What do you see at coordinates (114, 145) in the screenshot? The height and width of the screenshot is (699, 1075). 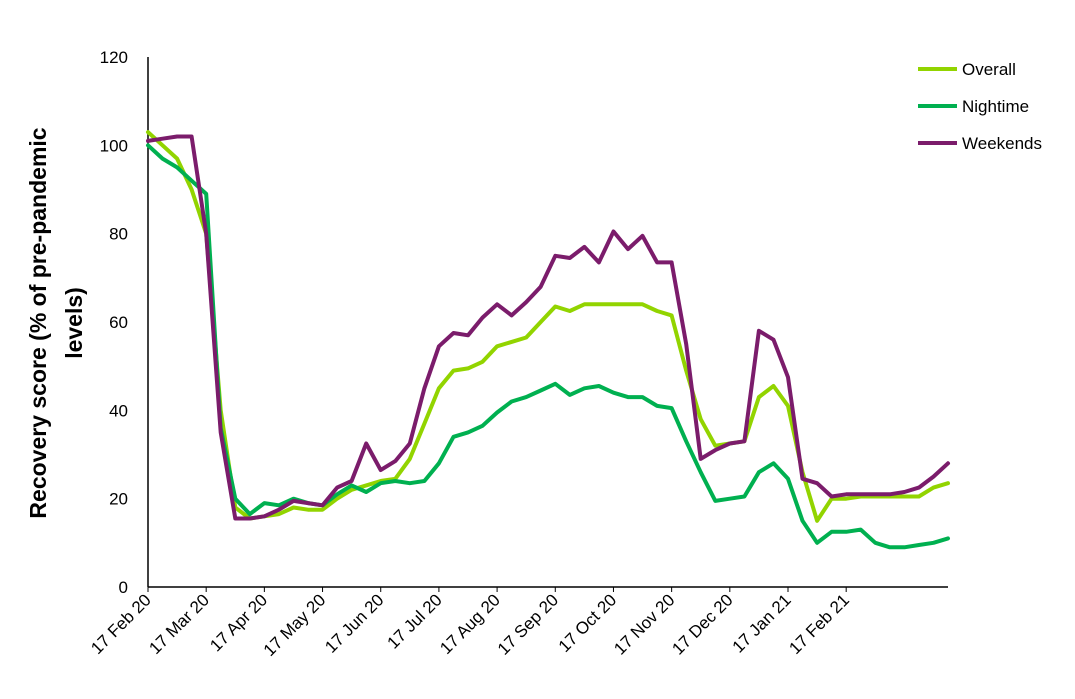 I see `y-tick-label: 100` at bounding box center [114, 145].